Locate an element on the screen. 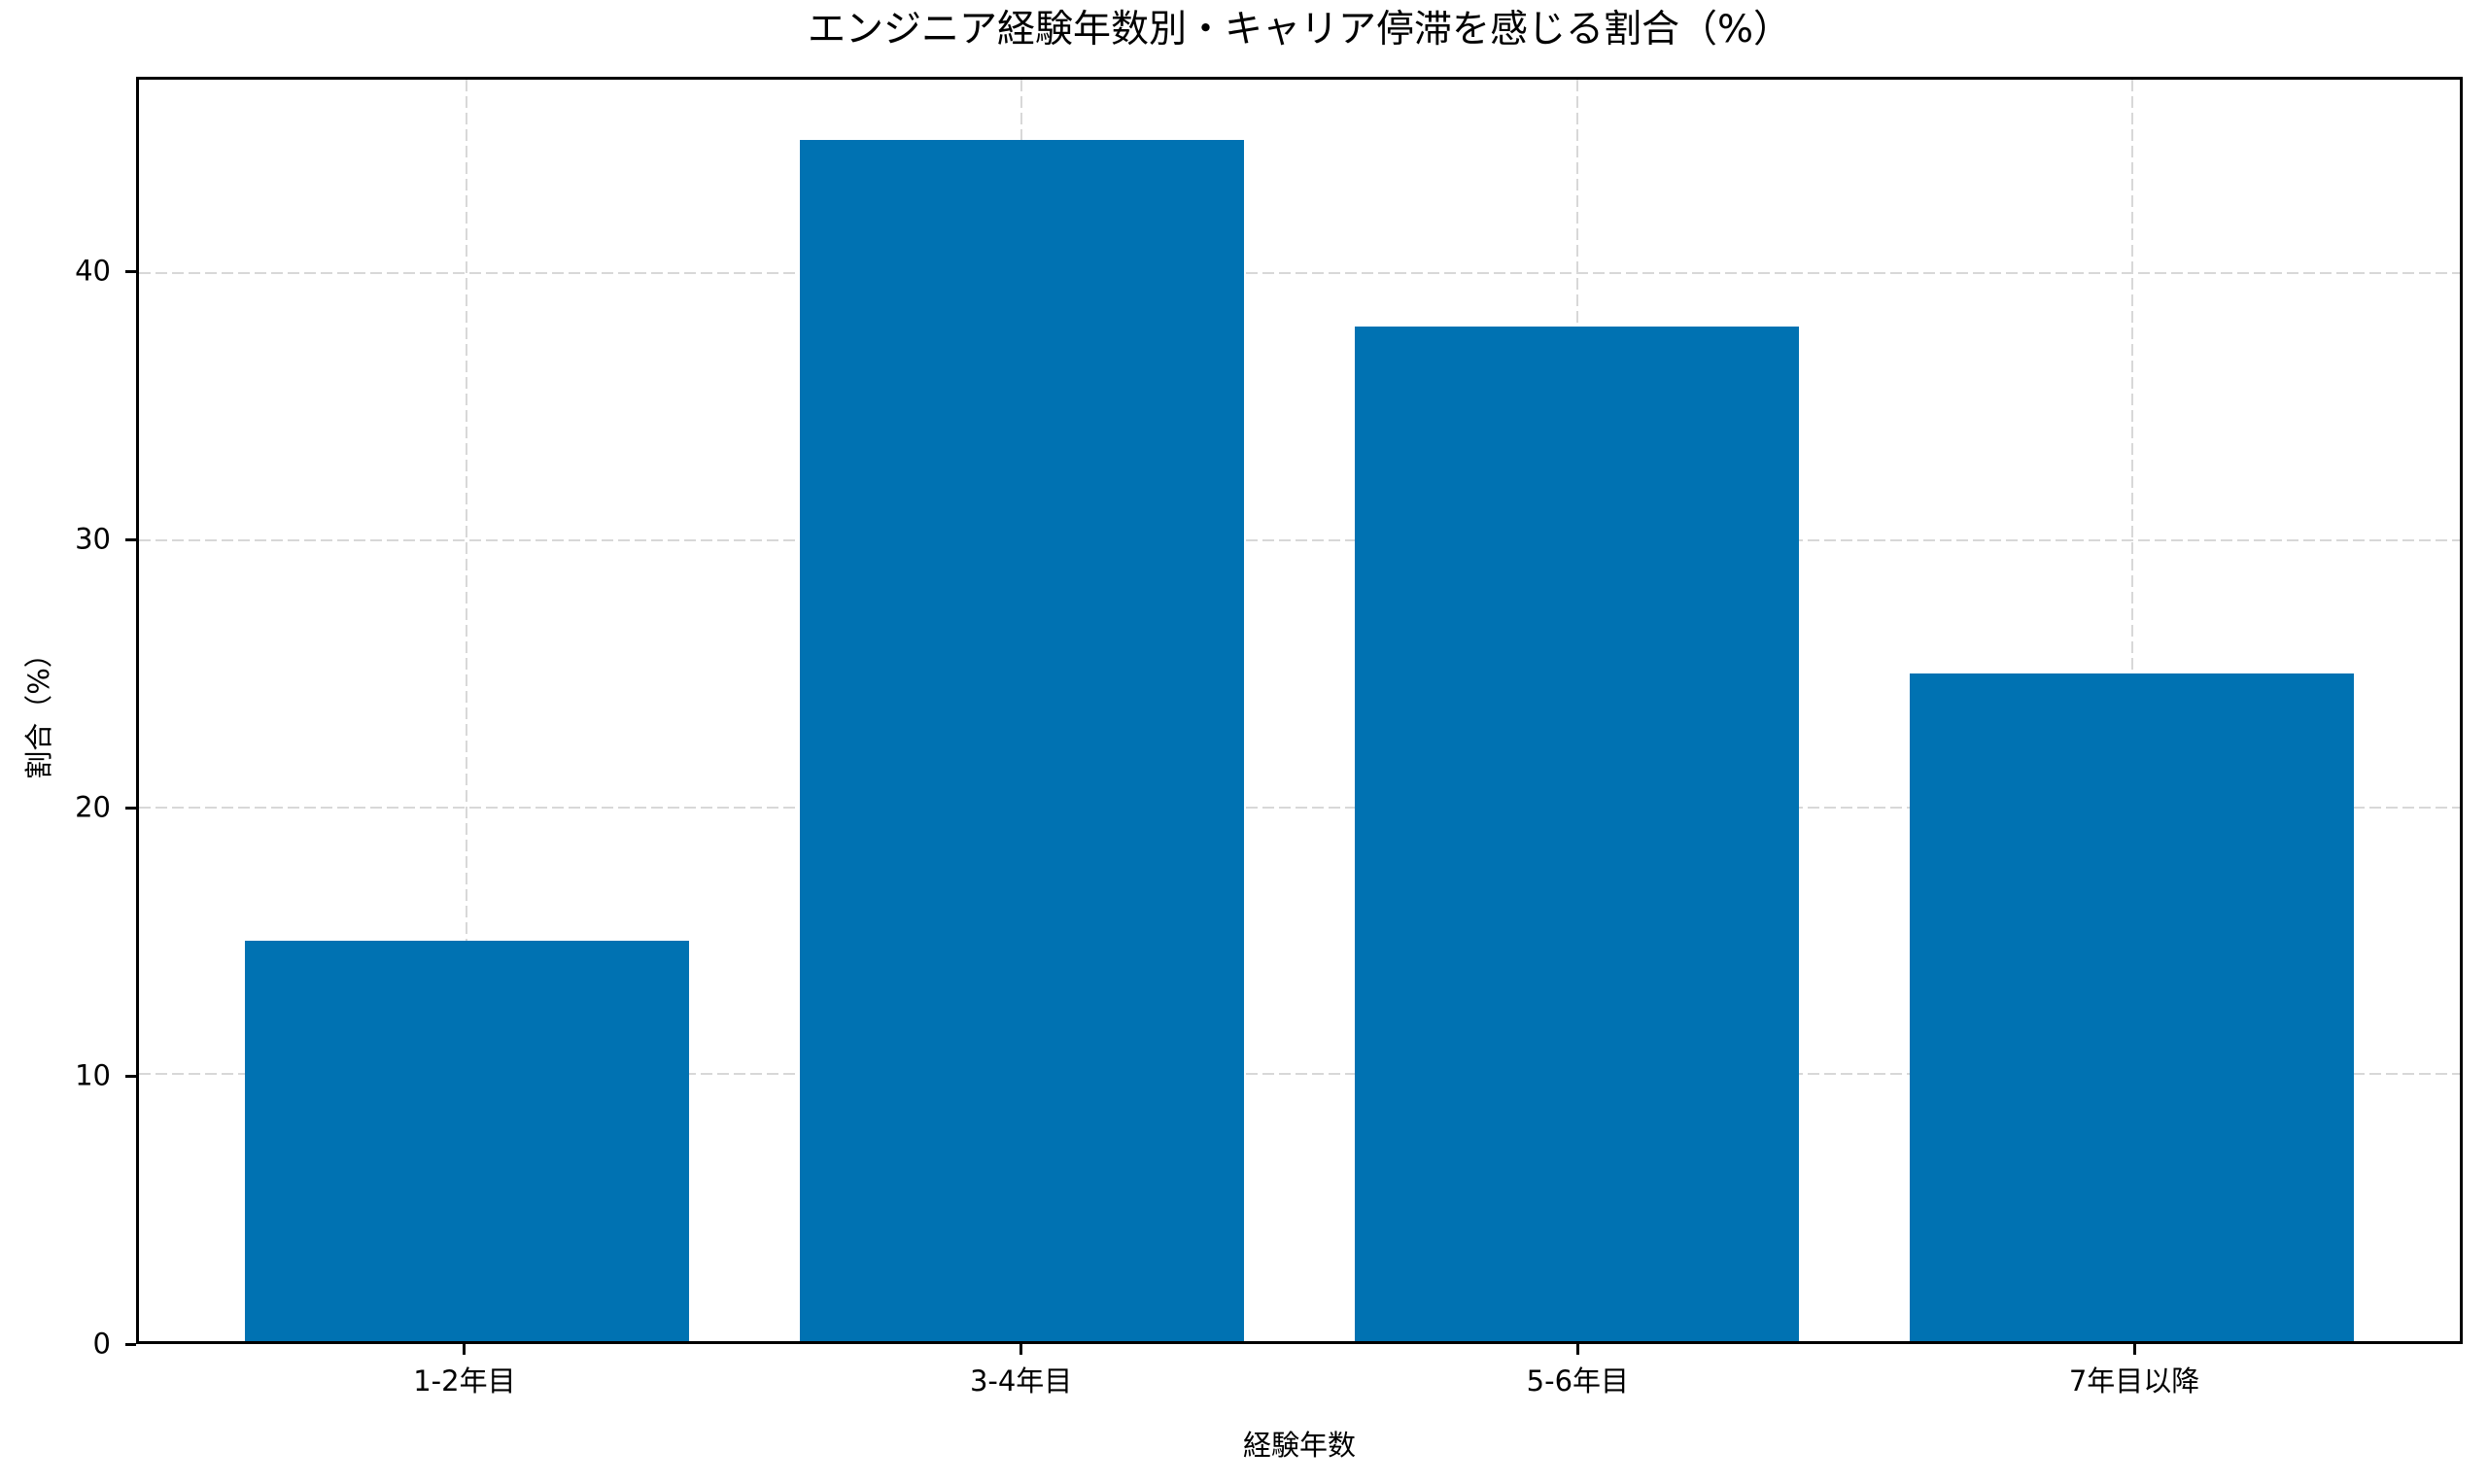  y-tick-label: 10 is located at coordinates (93, 1075).